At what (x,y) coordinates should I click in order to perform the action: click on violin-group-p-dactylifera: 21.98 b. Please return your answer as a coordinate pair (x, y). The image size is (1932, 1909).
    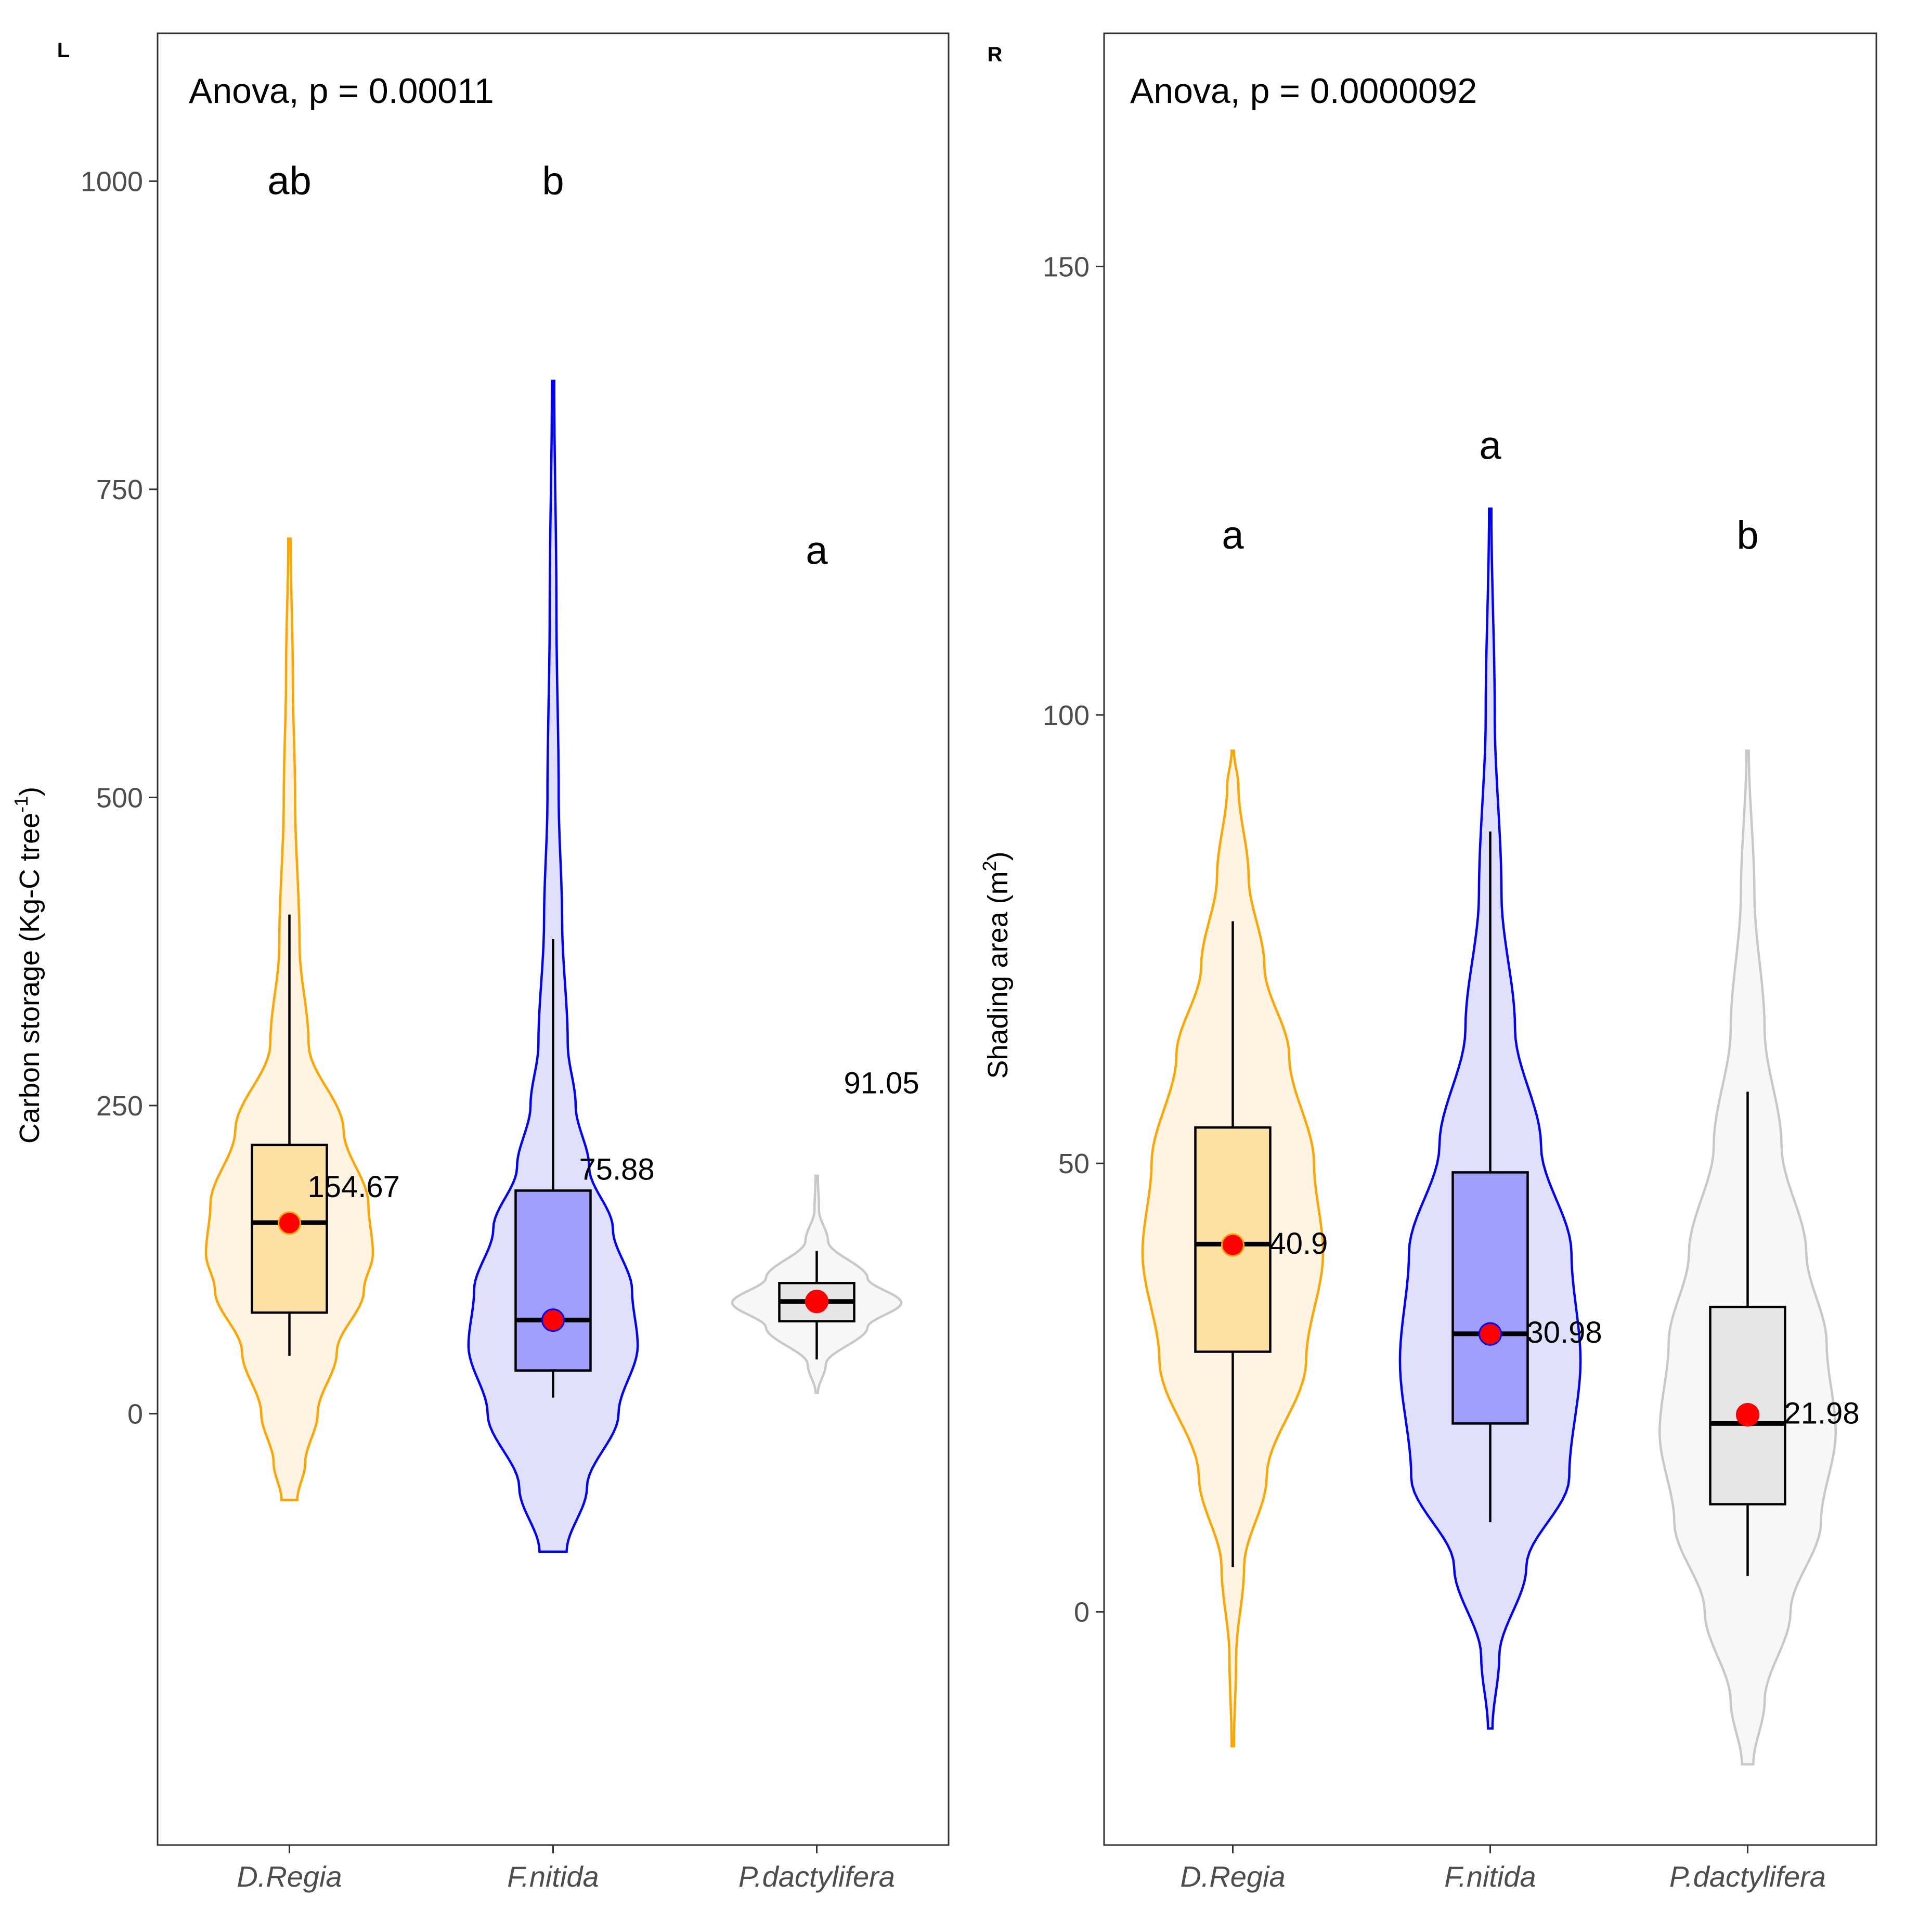
    Looking at the image, I should click on (1759, 1139).